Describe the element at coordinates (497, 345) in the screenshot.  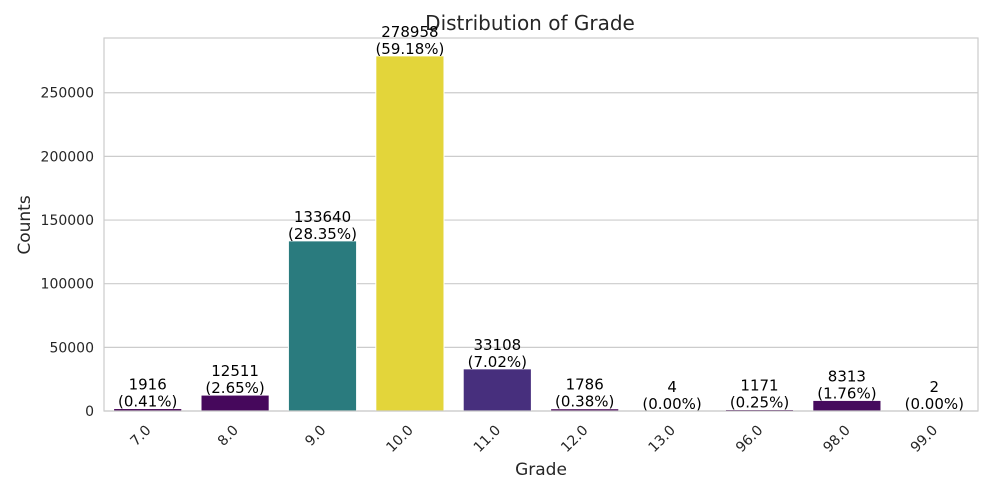
I see `bar-value-label: 33108` at that location.